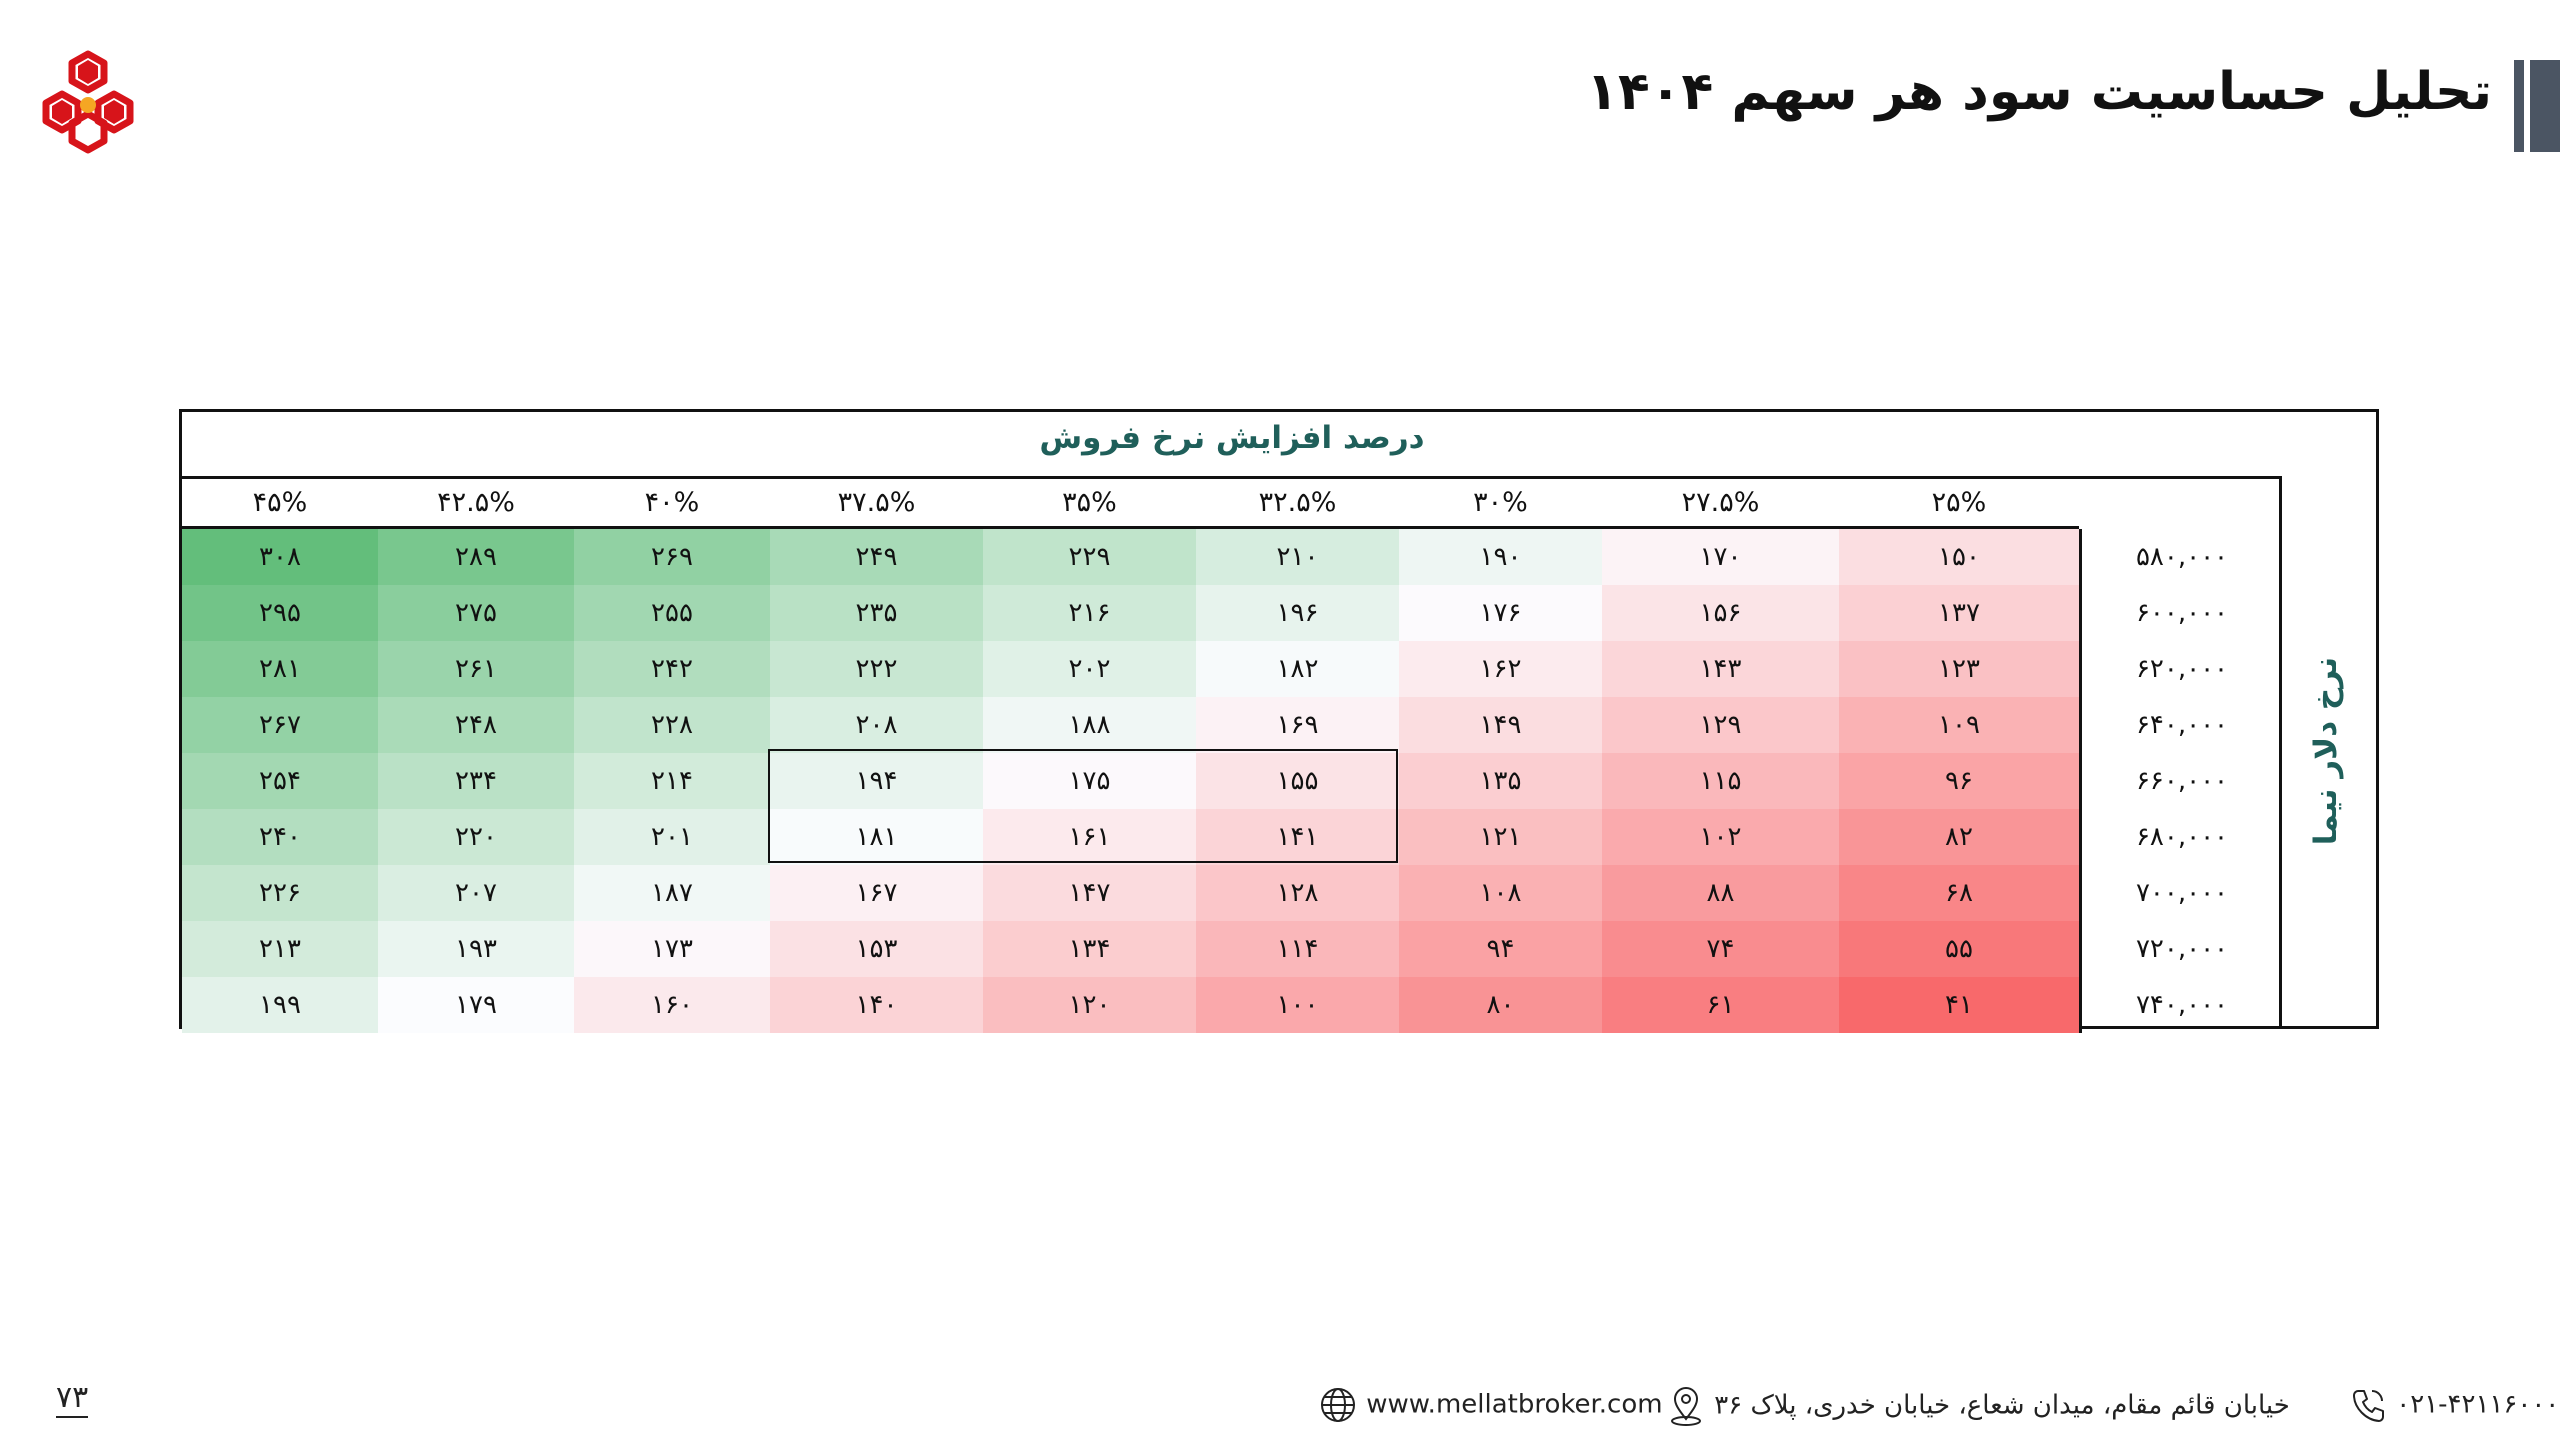 The width and height of the screenshot is (2560, 1440). What do you see at coordinates (672, 669) in the screenshot?
I see `table-cell: ۲۴۲` at bounding box center [672, 669].